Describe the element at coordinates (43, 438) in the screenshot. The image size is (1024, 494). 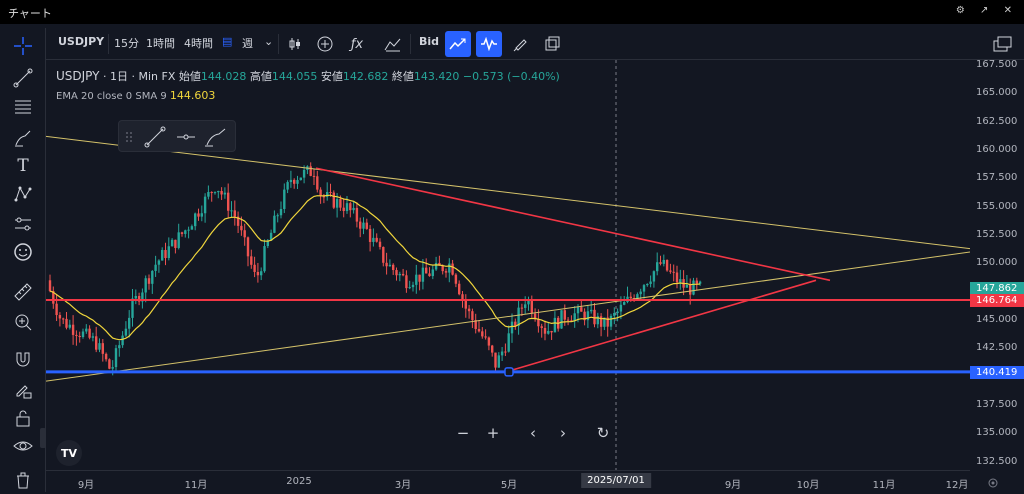
I see `toolbar-collapse-handle` at that location.